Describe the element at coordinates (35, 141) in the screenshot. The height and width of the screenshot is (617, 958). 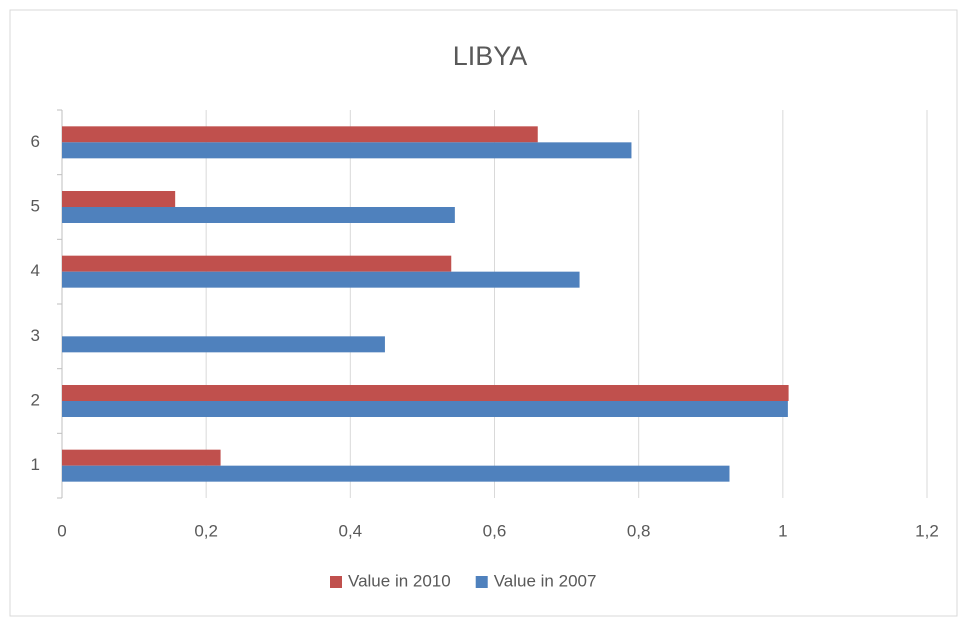
I see `y-tick-label: 6` at that location.